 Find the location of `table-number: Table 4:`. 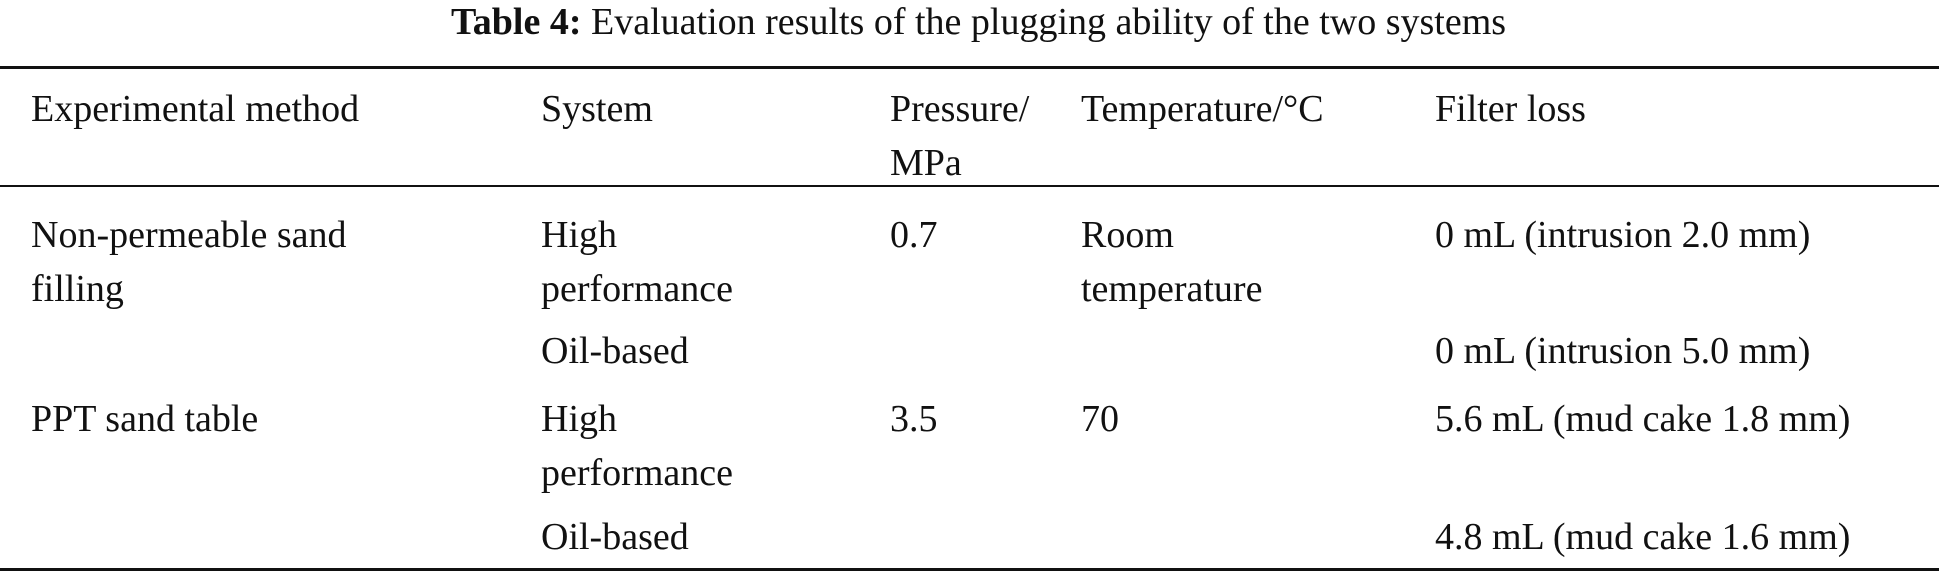

table-number: Table 4: is located at coordinates (516, 22).